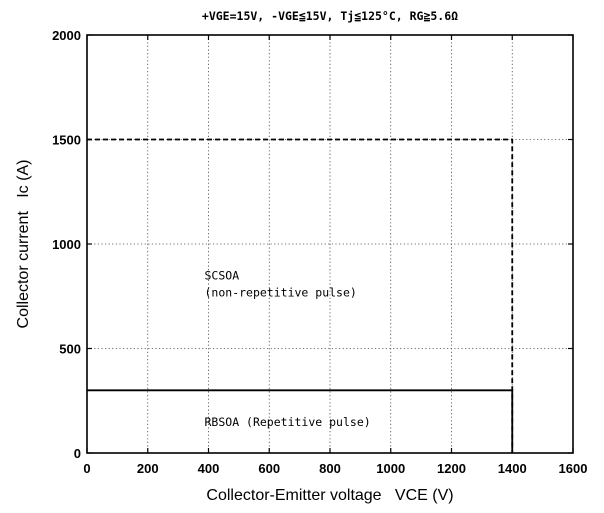 Image resolution: width=604 pixels, height=513 pixels. Describe the element at coordinates (66, 35) in the screenshot. I see `y-tick-label: 2000` at that location.